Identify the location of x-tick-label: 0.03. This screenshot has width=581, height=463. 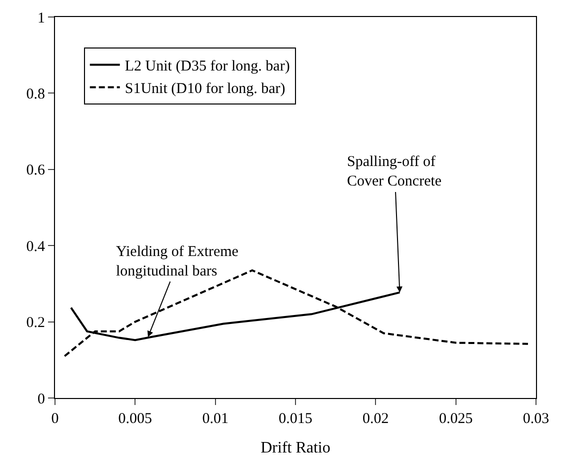
(536, 419).